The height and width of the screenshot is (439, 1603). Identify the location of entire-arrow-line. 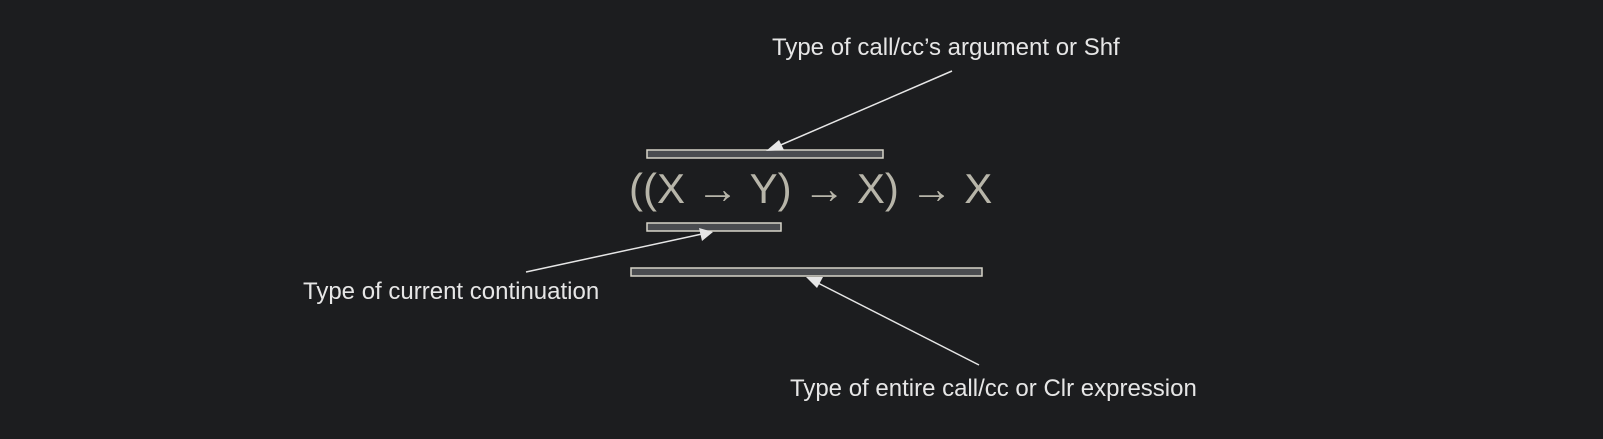
(896, 323).